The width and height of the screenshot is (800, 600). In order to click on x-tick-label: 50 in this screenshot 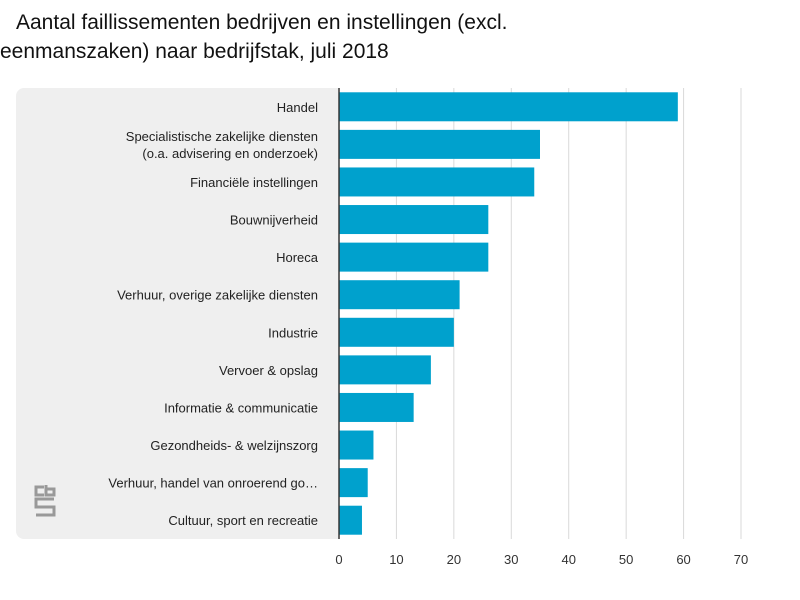, I will do `click(626, 559)`.